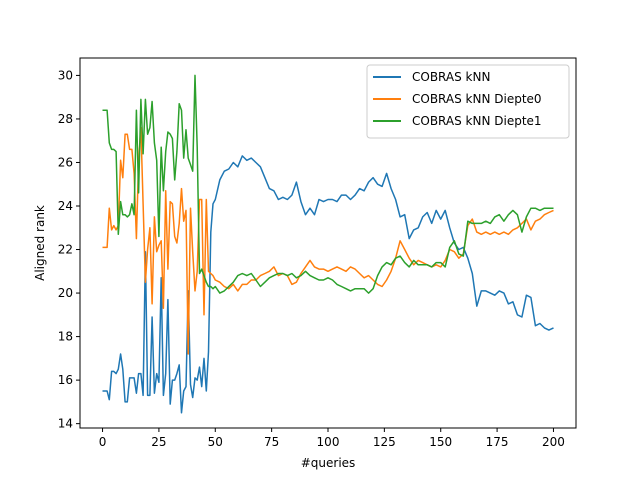 The height and width of the screenshot is (480, 640). What do you see at coordinates (65, 424) in the screenshot?
I see `y-tick-label: 14` at bounding box center [65, 424].